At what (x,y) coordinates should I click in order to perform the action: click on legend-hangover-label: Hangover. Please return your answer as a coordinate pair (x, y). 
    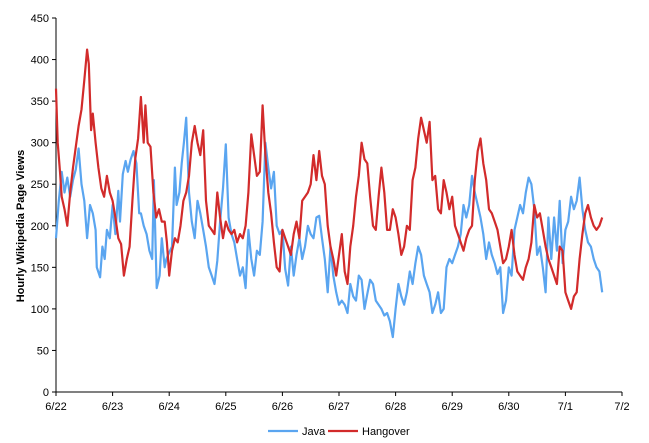
    Looking at the image, I should click on (386, 432).